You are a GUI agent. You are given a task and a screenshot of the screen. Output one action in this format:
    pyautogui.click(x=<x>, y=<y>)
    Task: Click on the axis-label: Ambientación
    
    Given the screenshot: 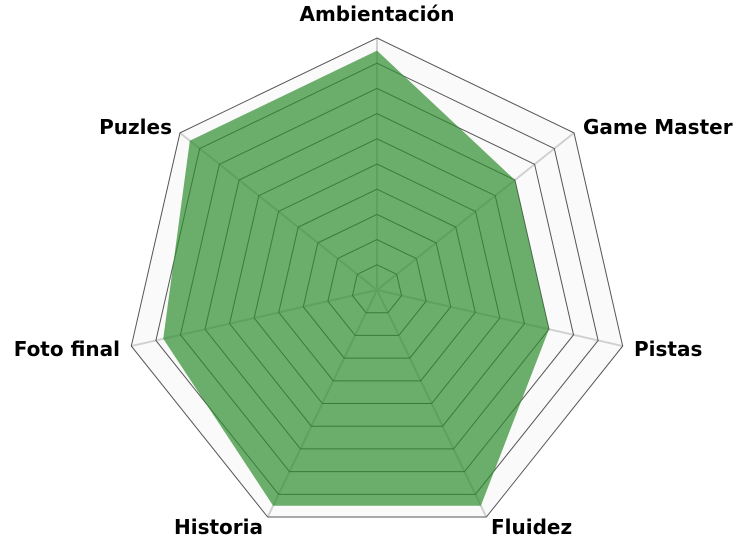 What is the action you would take?
    pyautogui.click(x=376, y=14)
    